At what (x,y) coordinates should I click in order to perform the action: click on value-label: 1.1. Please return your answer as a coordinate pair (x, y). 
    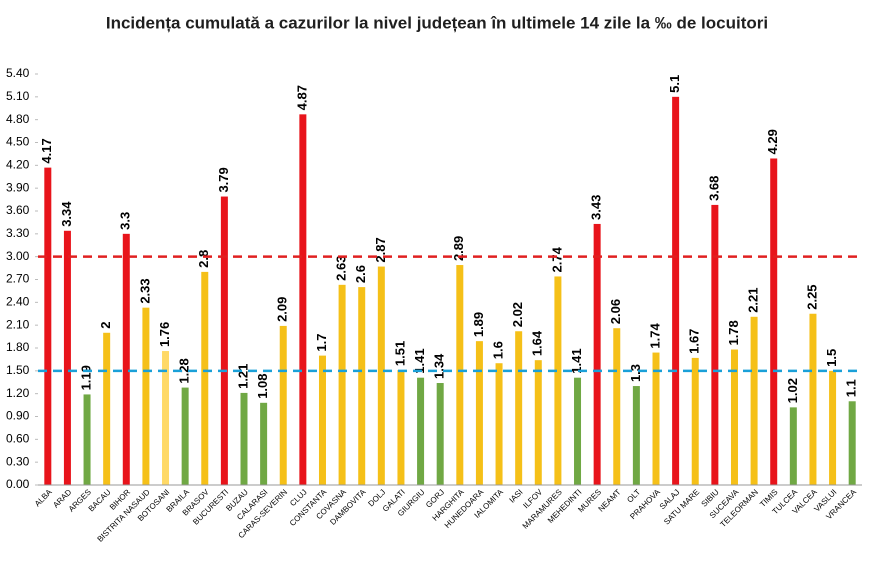
    Looking at the image, I should click on (851, 388).